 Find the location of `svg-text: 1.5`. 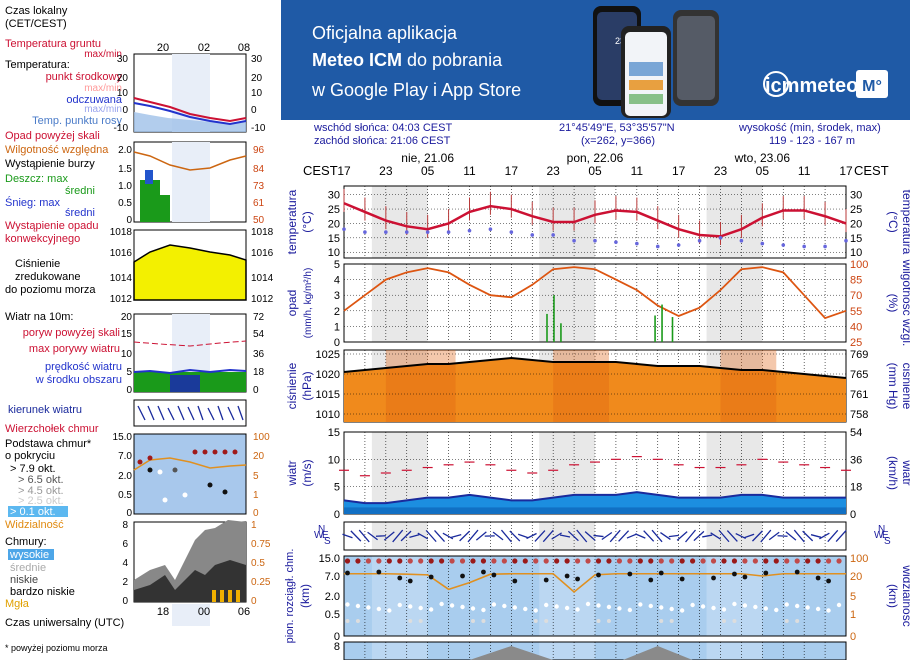

svg-text: 1.5 is located at coordinates (125, 169).